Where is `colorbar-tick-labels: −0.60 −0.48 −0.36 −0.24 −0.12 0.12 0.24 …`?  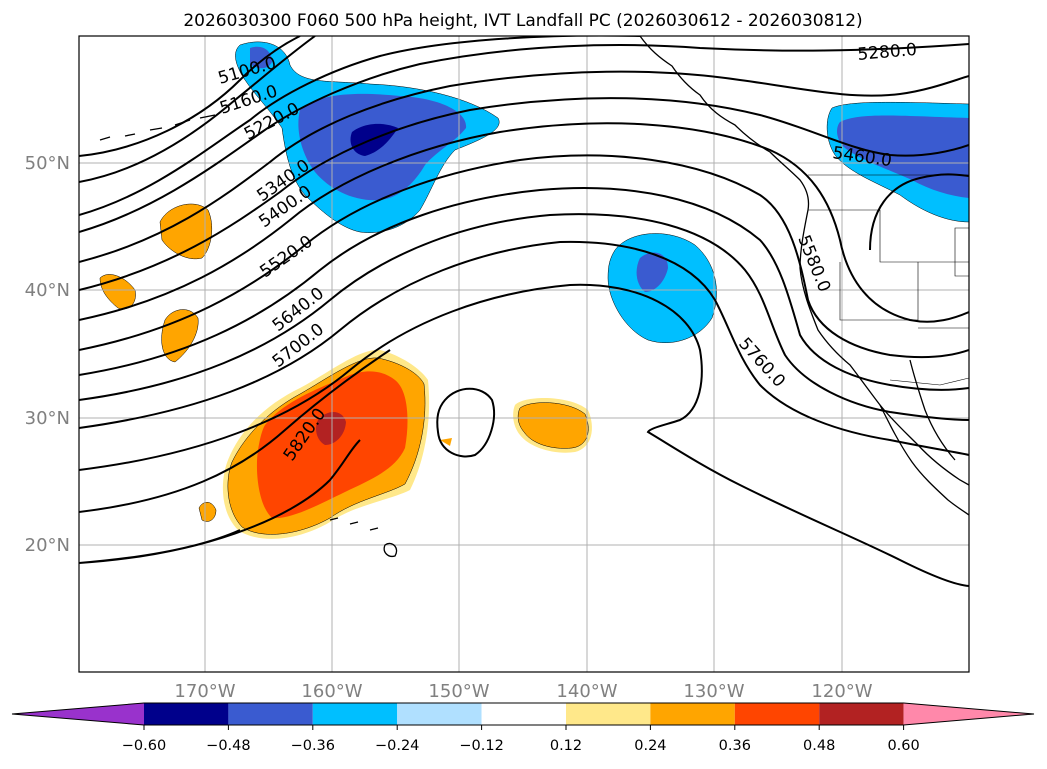
colorbar-tick-labels: −0.60 −0.48 −0.36 −0.24 −0.12 0.12 0.24 … is located at coordinates (521, 746).